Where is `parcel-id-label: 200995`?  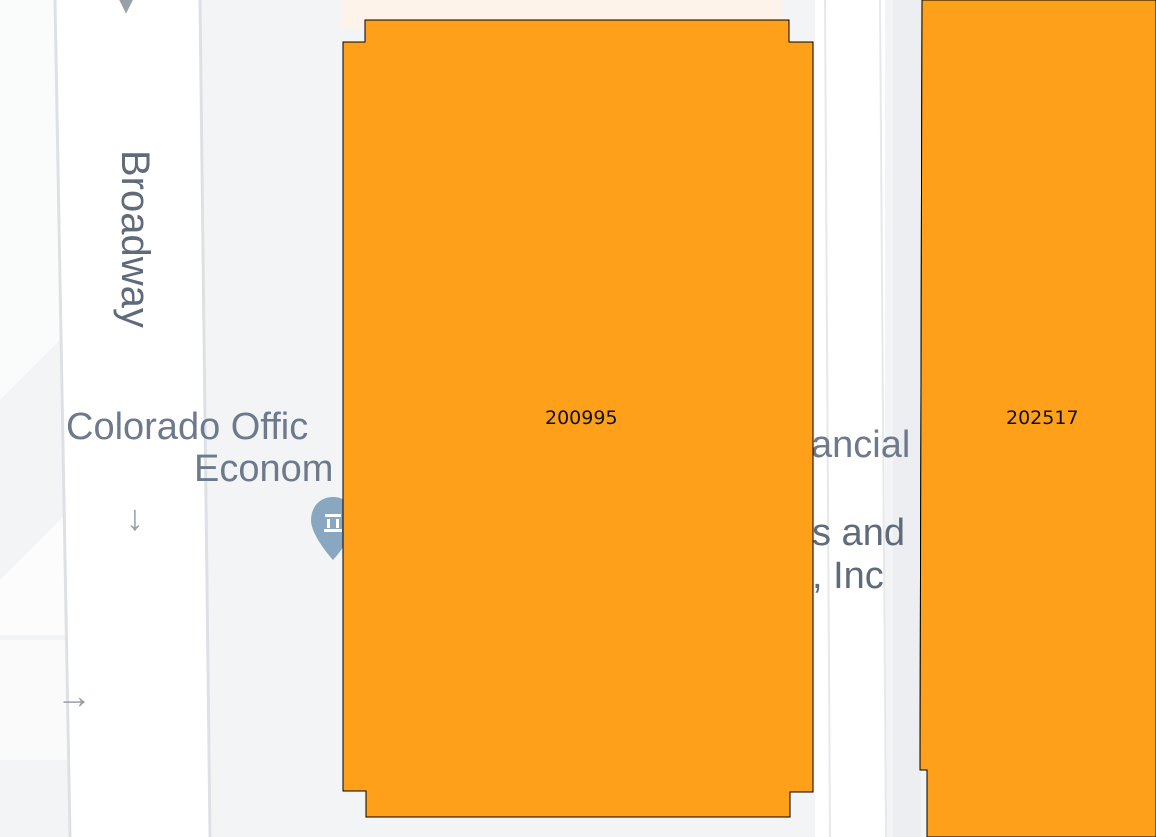 parcel-id-label: 200995 is located at coordinates (581, 418).